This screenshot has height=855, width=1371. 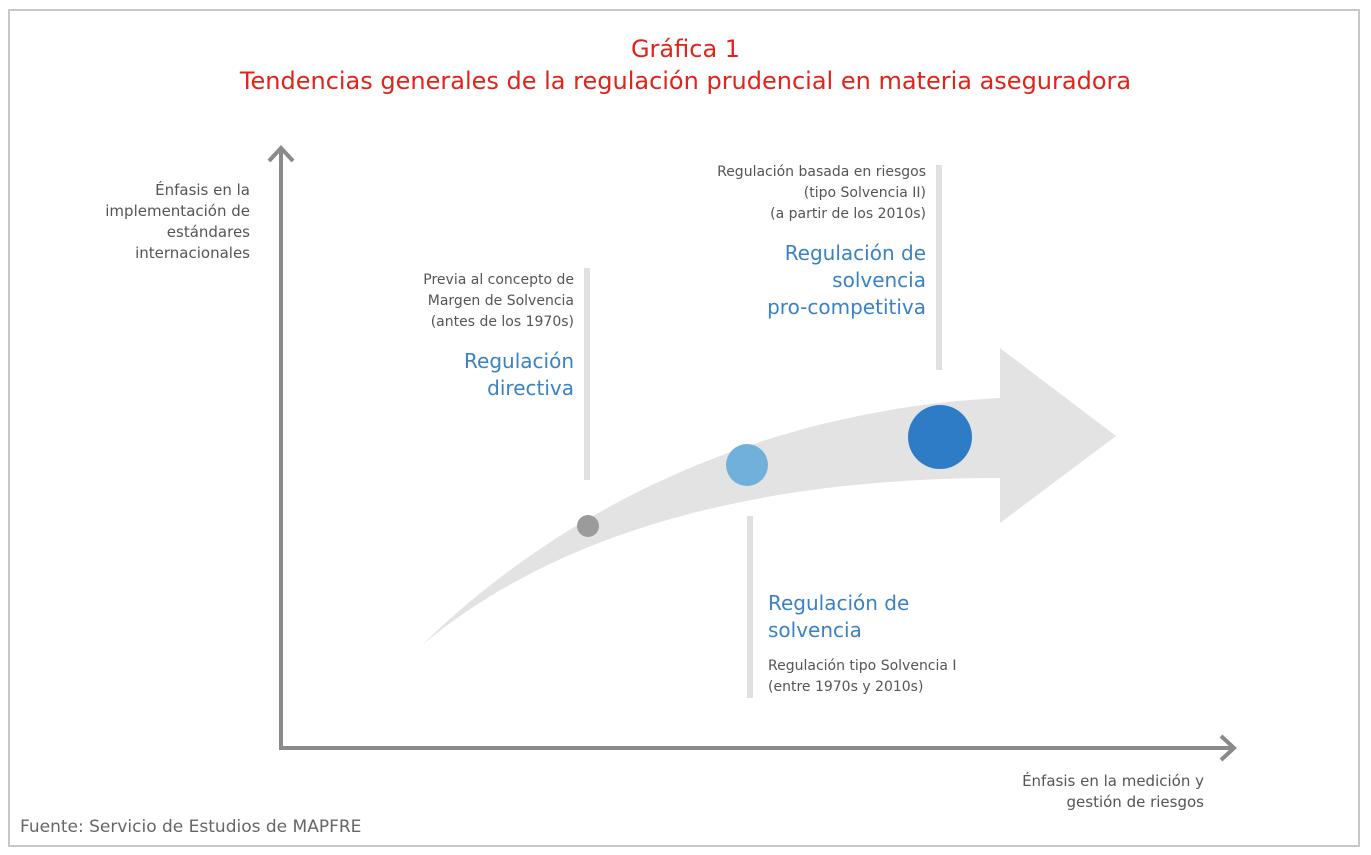 I want to click on stage-1-name: Regulación directiva, so click(x=519, y=374).